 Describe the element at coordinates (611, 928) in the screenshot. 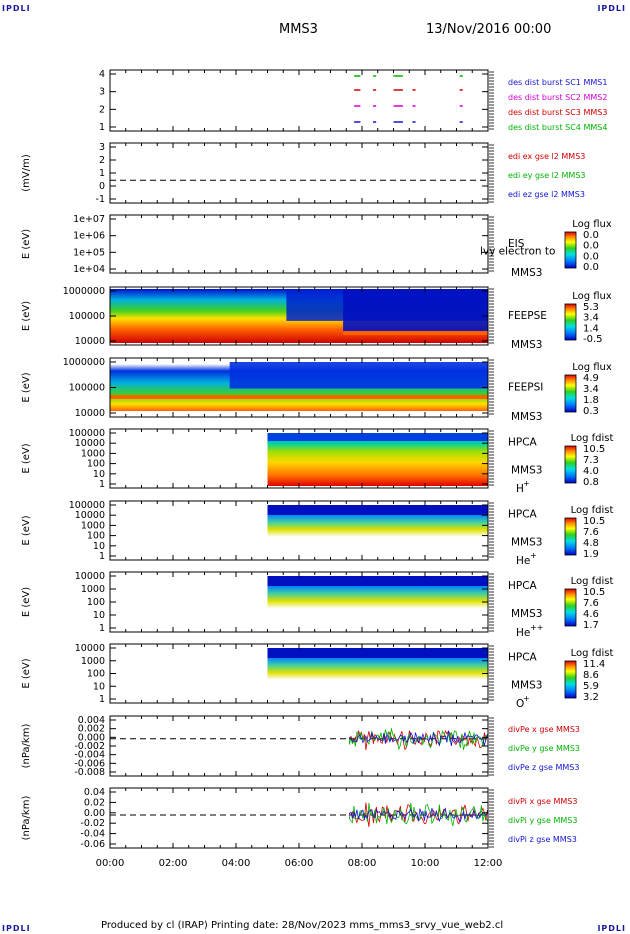

I see `corner-label-bottom-right: IPDLI` at that location.